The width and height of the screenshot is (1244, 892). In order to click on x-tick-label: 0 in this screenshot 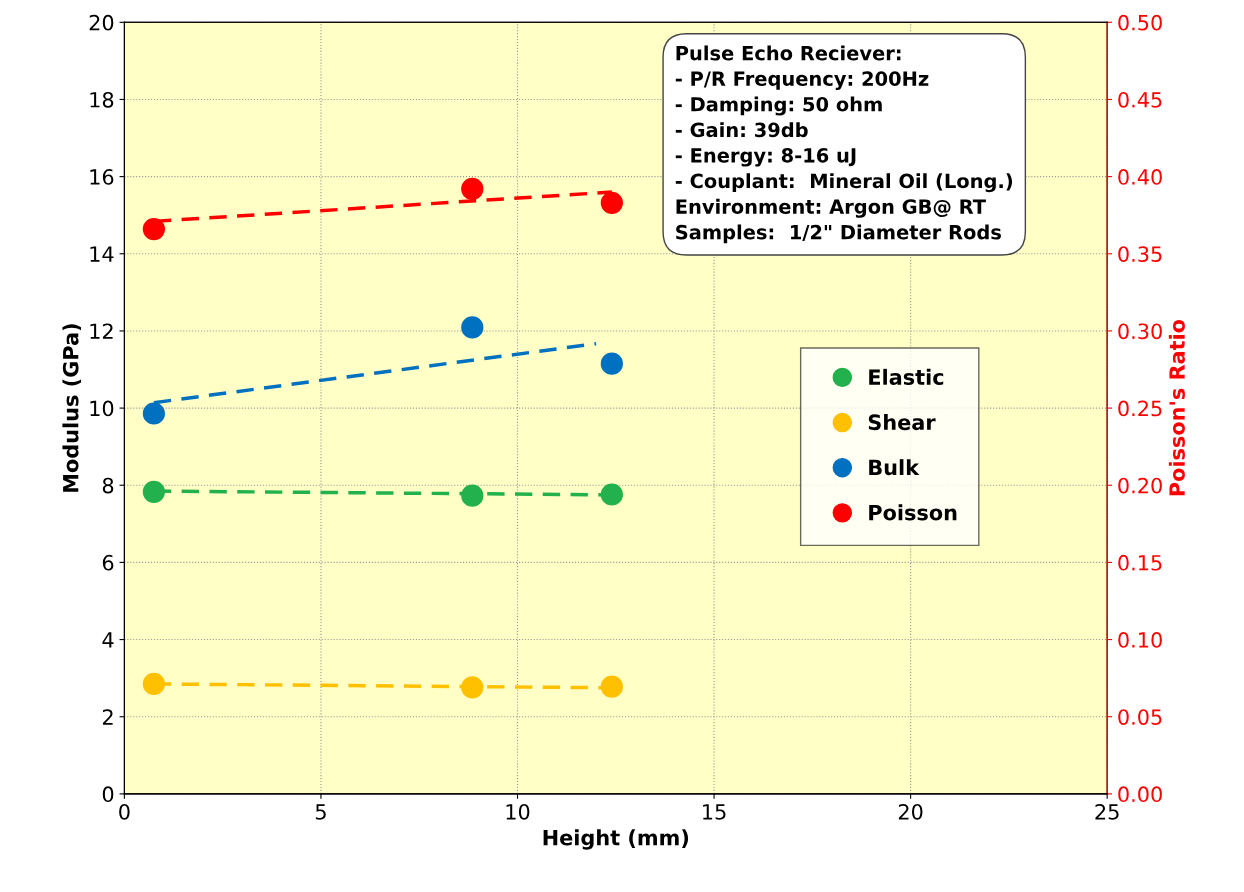, I will do `click(124, 811)`.